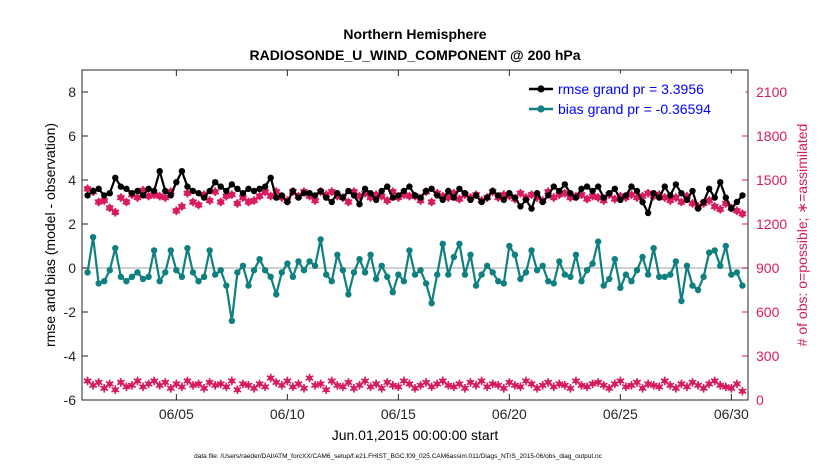  I want to click on x-tick-label: 06/05, so click(176, 414).